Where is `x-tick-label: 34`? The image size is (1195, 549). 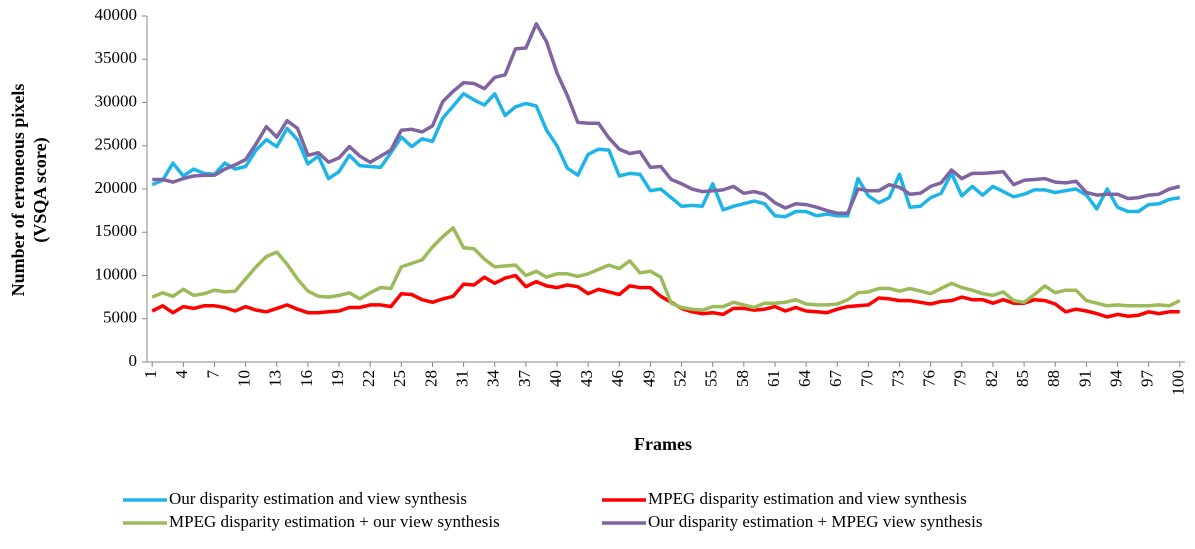
x-tick-label: 34 is located at coordinates (493, 379).